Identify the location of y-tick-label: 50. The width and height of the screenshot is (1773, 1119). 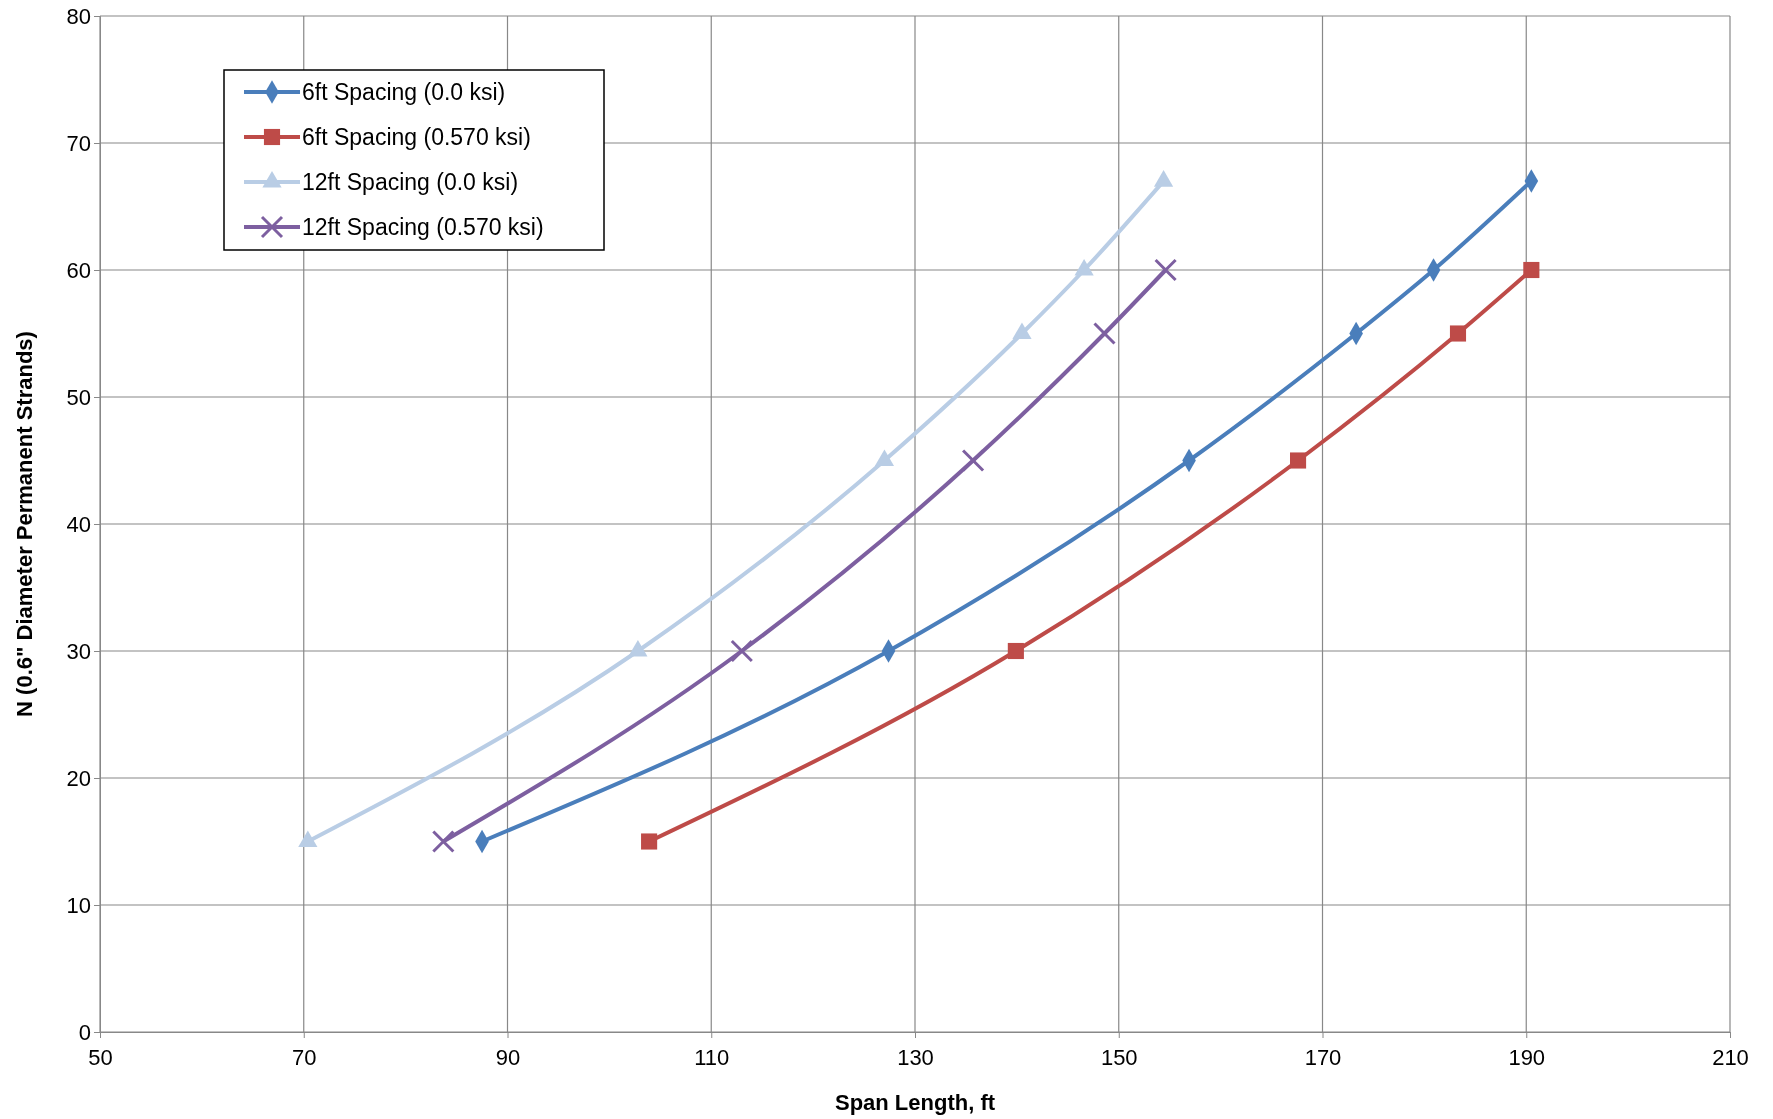
(78, 397).